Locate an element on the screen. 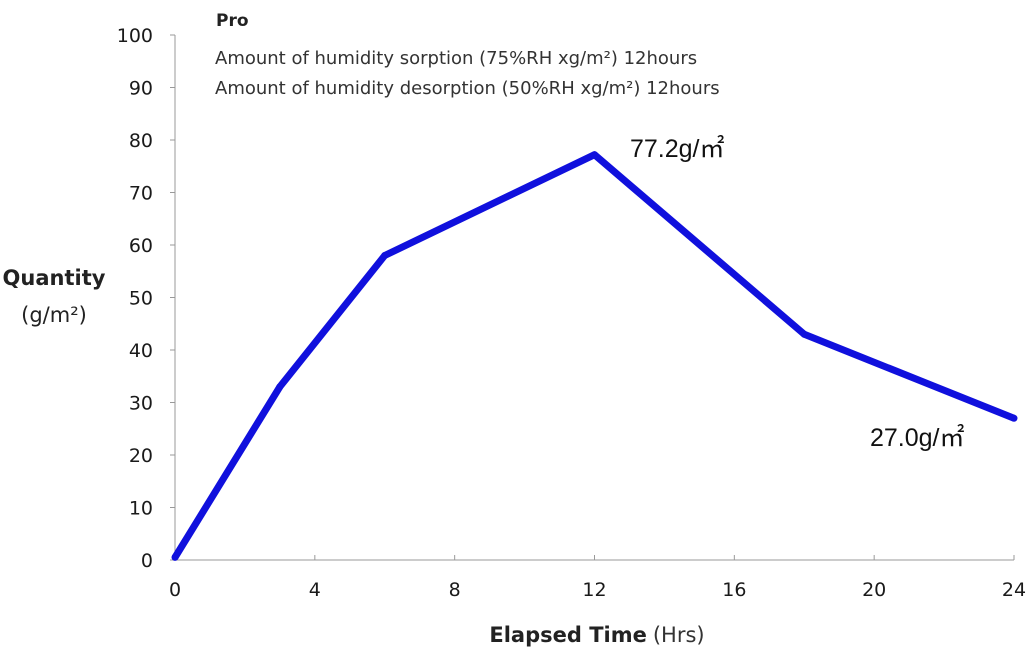  x-tick-label: 12 is located at coordinates (594, 590).